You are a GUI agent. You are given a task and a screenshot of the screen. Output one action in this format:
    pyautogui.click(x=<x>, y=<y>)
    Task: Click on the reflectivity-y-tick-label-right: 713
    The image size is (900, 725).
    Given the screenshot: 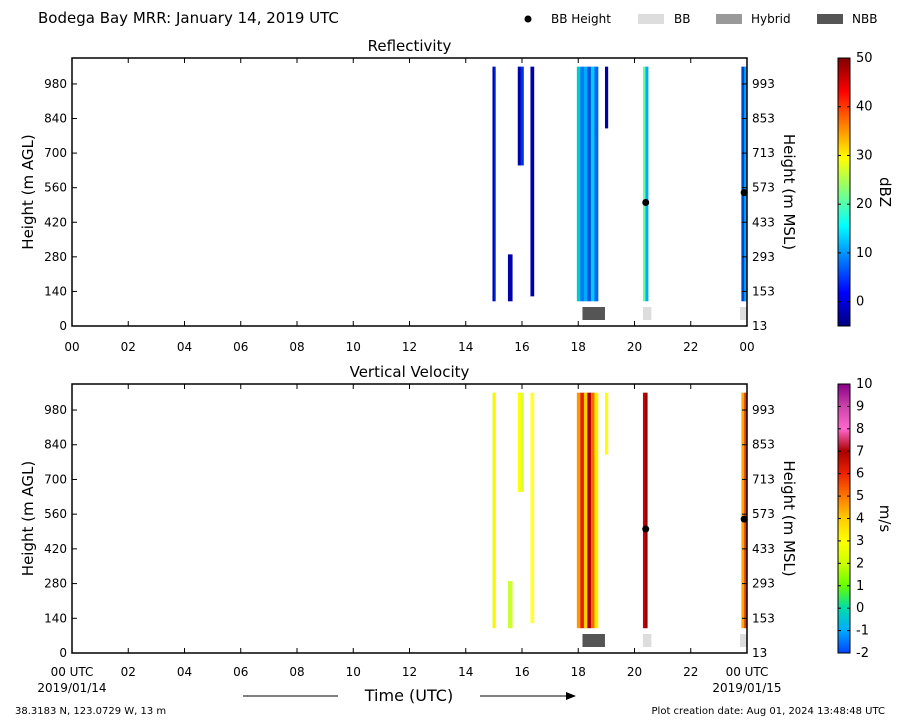 What is the action you would take?
    pyautogui.click(x=763, y=153)
    